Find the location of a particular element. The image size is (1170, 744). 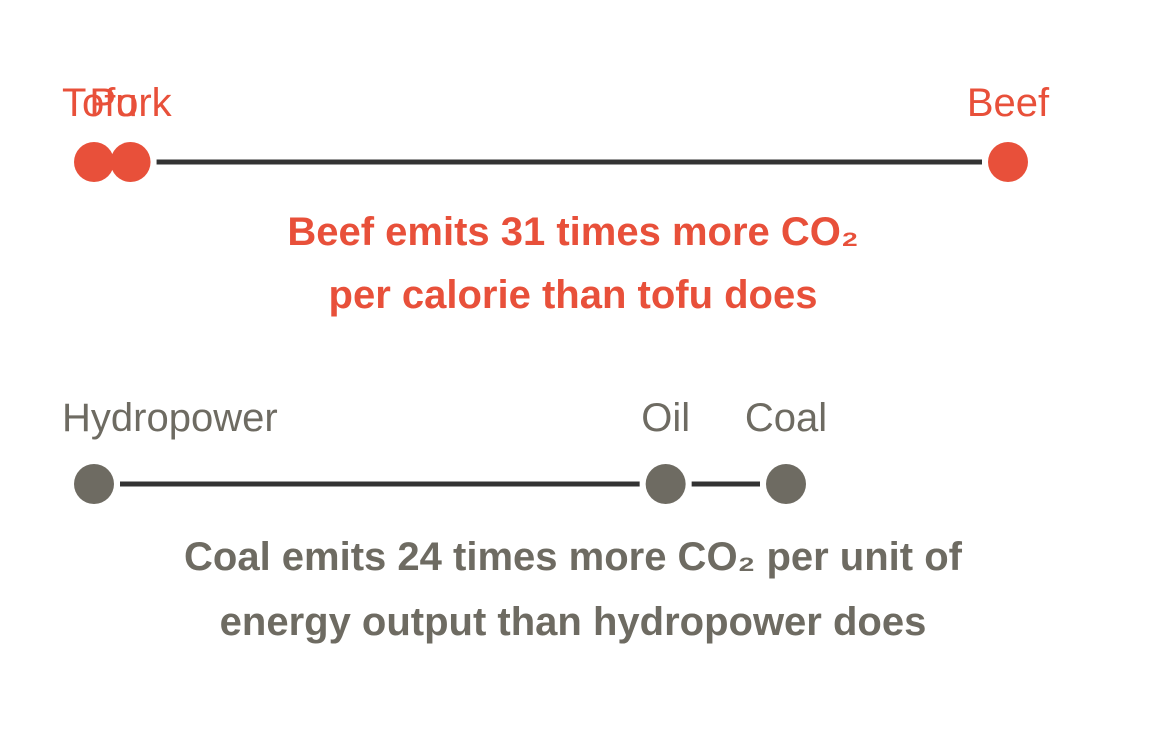

point-label: Oil is located at coordinates (665, 418).